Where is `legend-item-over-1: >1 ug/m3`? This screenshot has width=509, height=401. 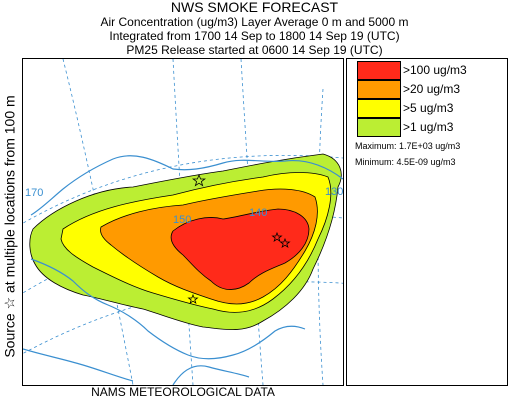 legend-item-over-1: >1 ug/m3 is located at coordinates (433, 127).